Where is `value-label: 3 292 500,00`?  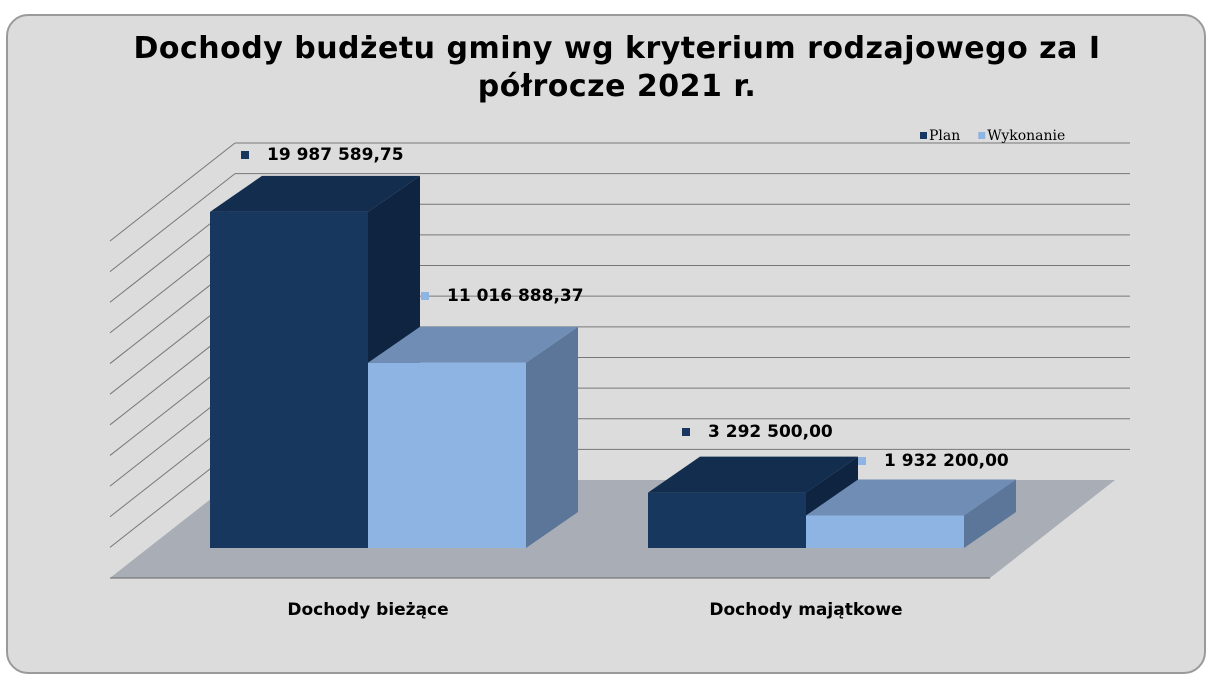 value-label: 3 292 500,00 is located at coordinates (770, 432).